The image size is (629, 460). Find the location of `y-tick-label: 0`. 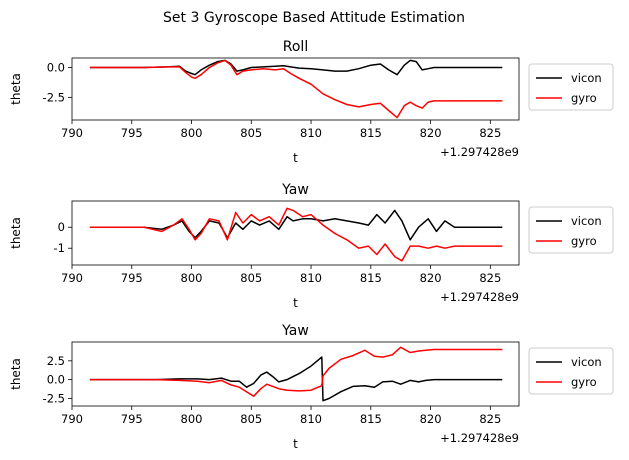

y-tick-label: 0 is located at coordinates (61, 227).